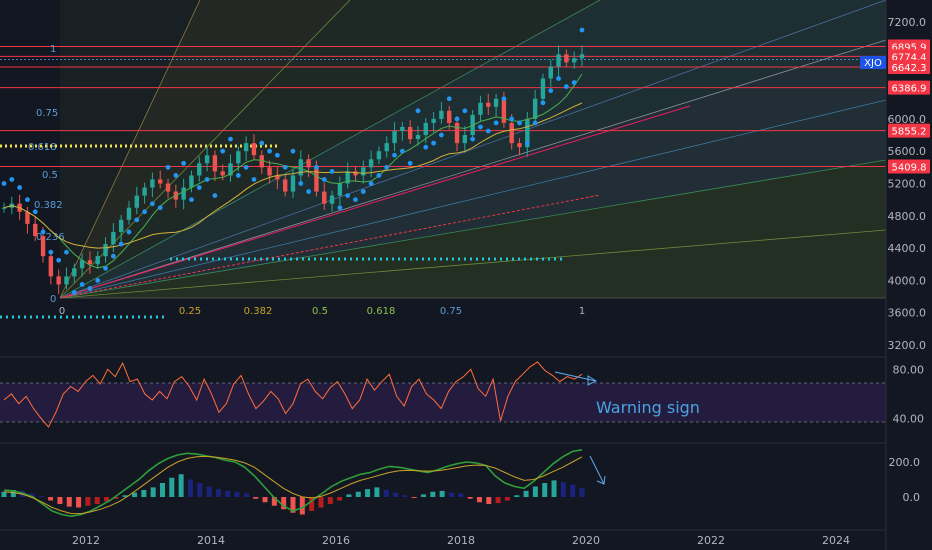  Describe the element at coordinates (907, 313) in the screenshot. I see `price-tick-label: 3600.0` at that location.